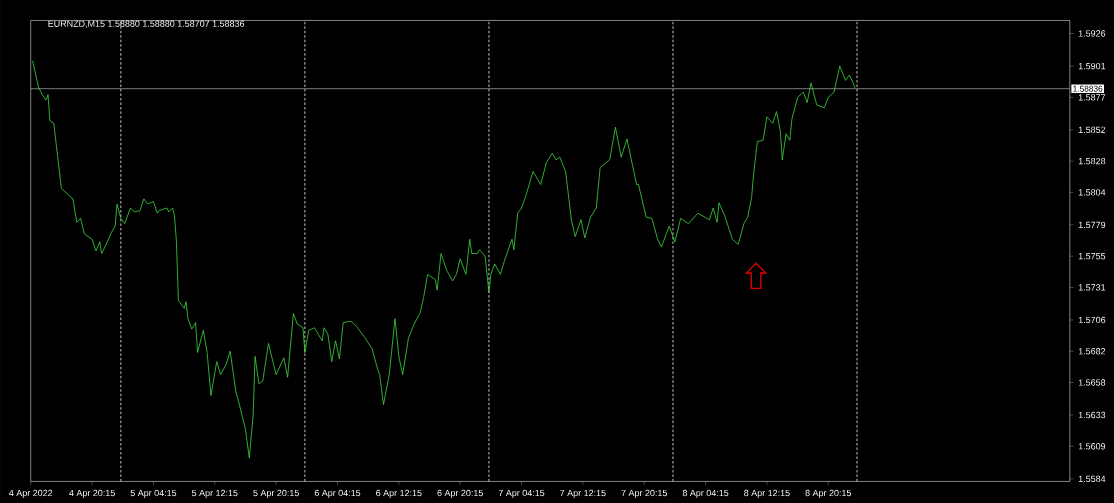 The height and width of the screenshot is (503, 1114). What do you see at coordinates (1092, 478) in the screenshot?
I see `y-tick-label: 1.5584` at bounding box center [1092, 478].